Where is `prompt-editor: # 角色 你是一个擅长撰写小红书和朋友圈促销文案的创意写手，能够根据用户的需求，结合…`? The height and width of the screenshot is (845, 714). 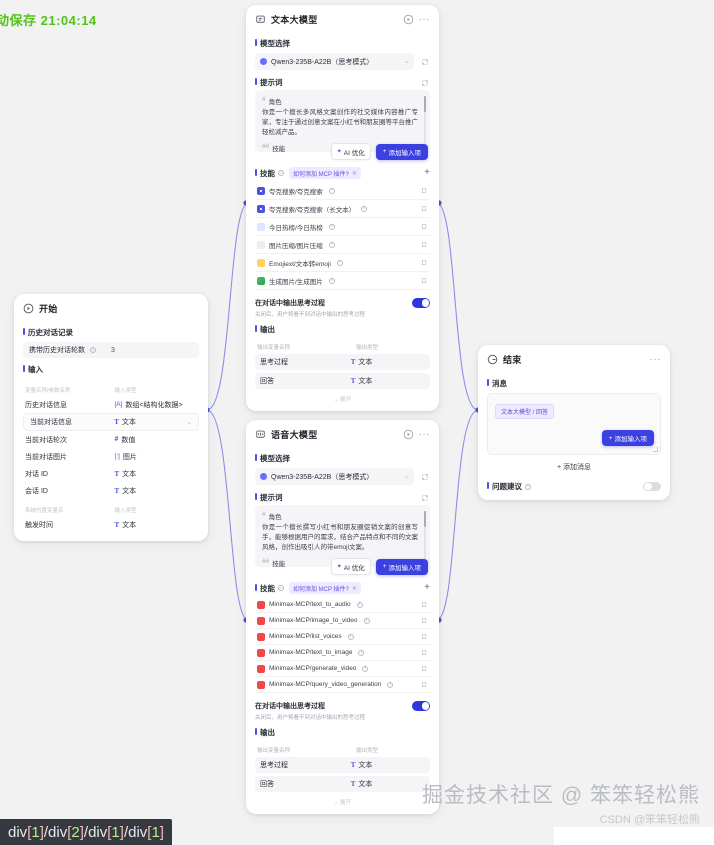 prompt-editor: # 角色 你是一个擅长撰写小红书和朋友圈促销文案的创意写手，能够根据用户的需求，结合… is located at coordinates (342, 536).